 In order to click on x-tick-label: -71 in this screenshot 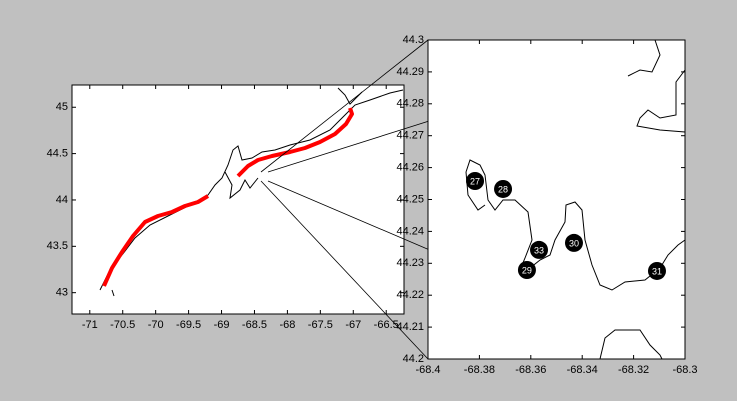, I will do `click(90, 325)`.